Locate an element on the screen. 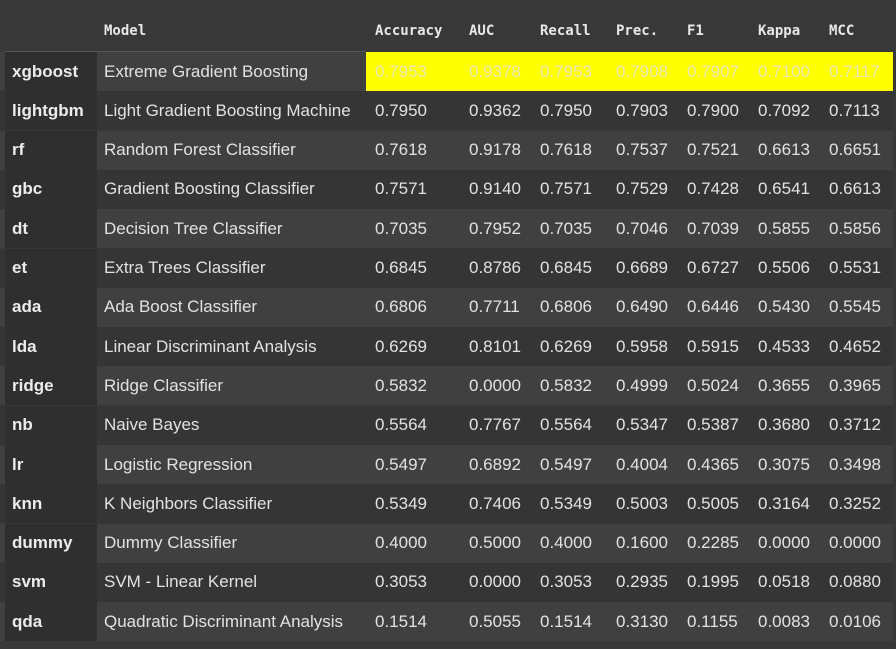 This screenshot has height=649, width=896. cell-model: Light Gradient Boosting Machine is located at coordinates (227, 110).